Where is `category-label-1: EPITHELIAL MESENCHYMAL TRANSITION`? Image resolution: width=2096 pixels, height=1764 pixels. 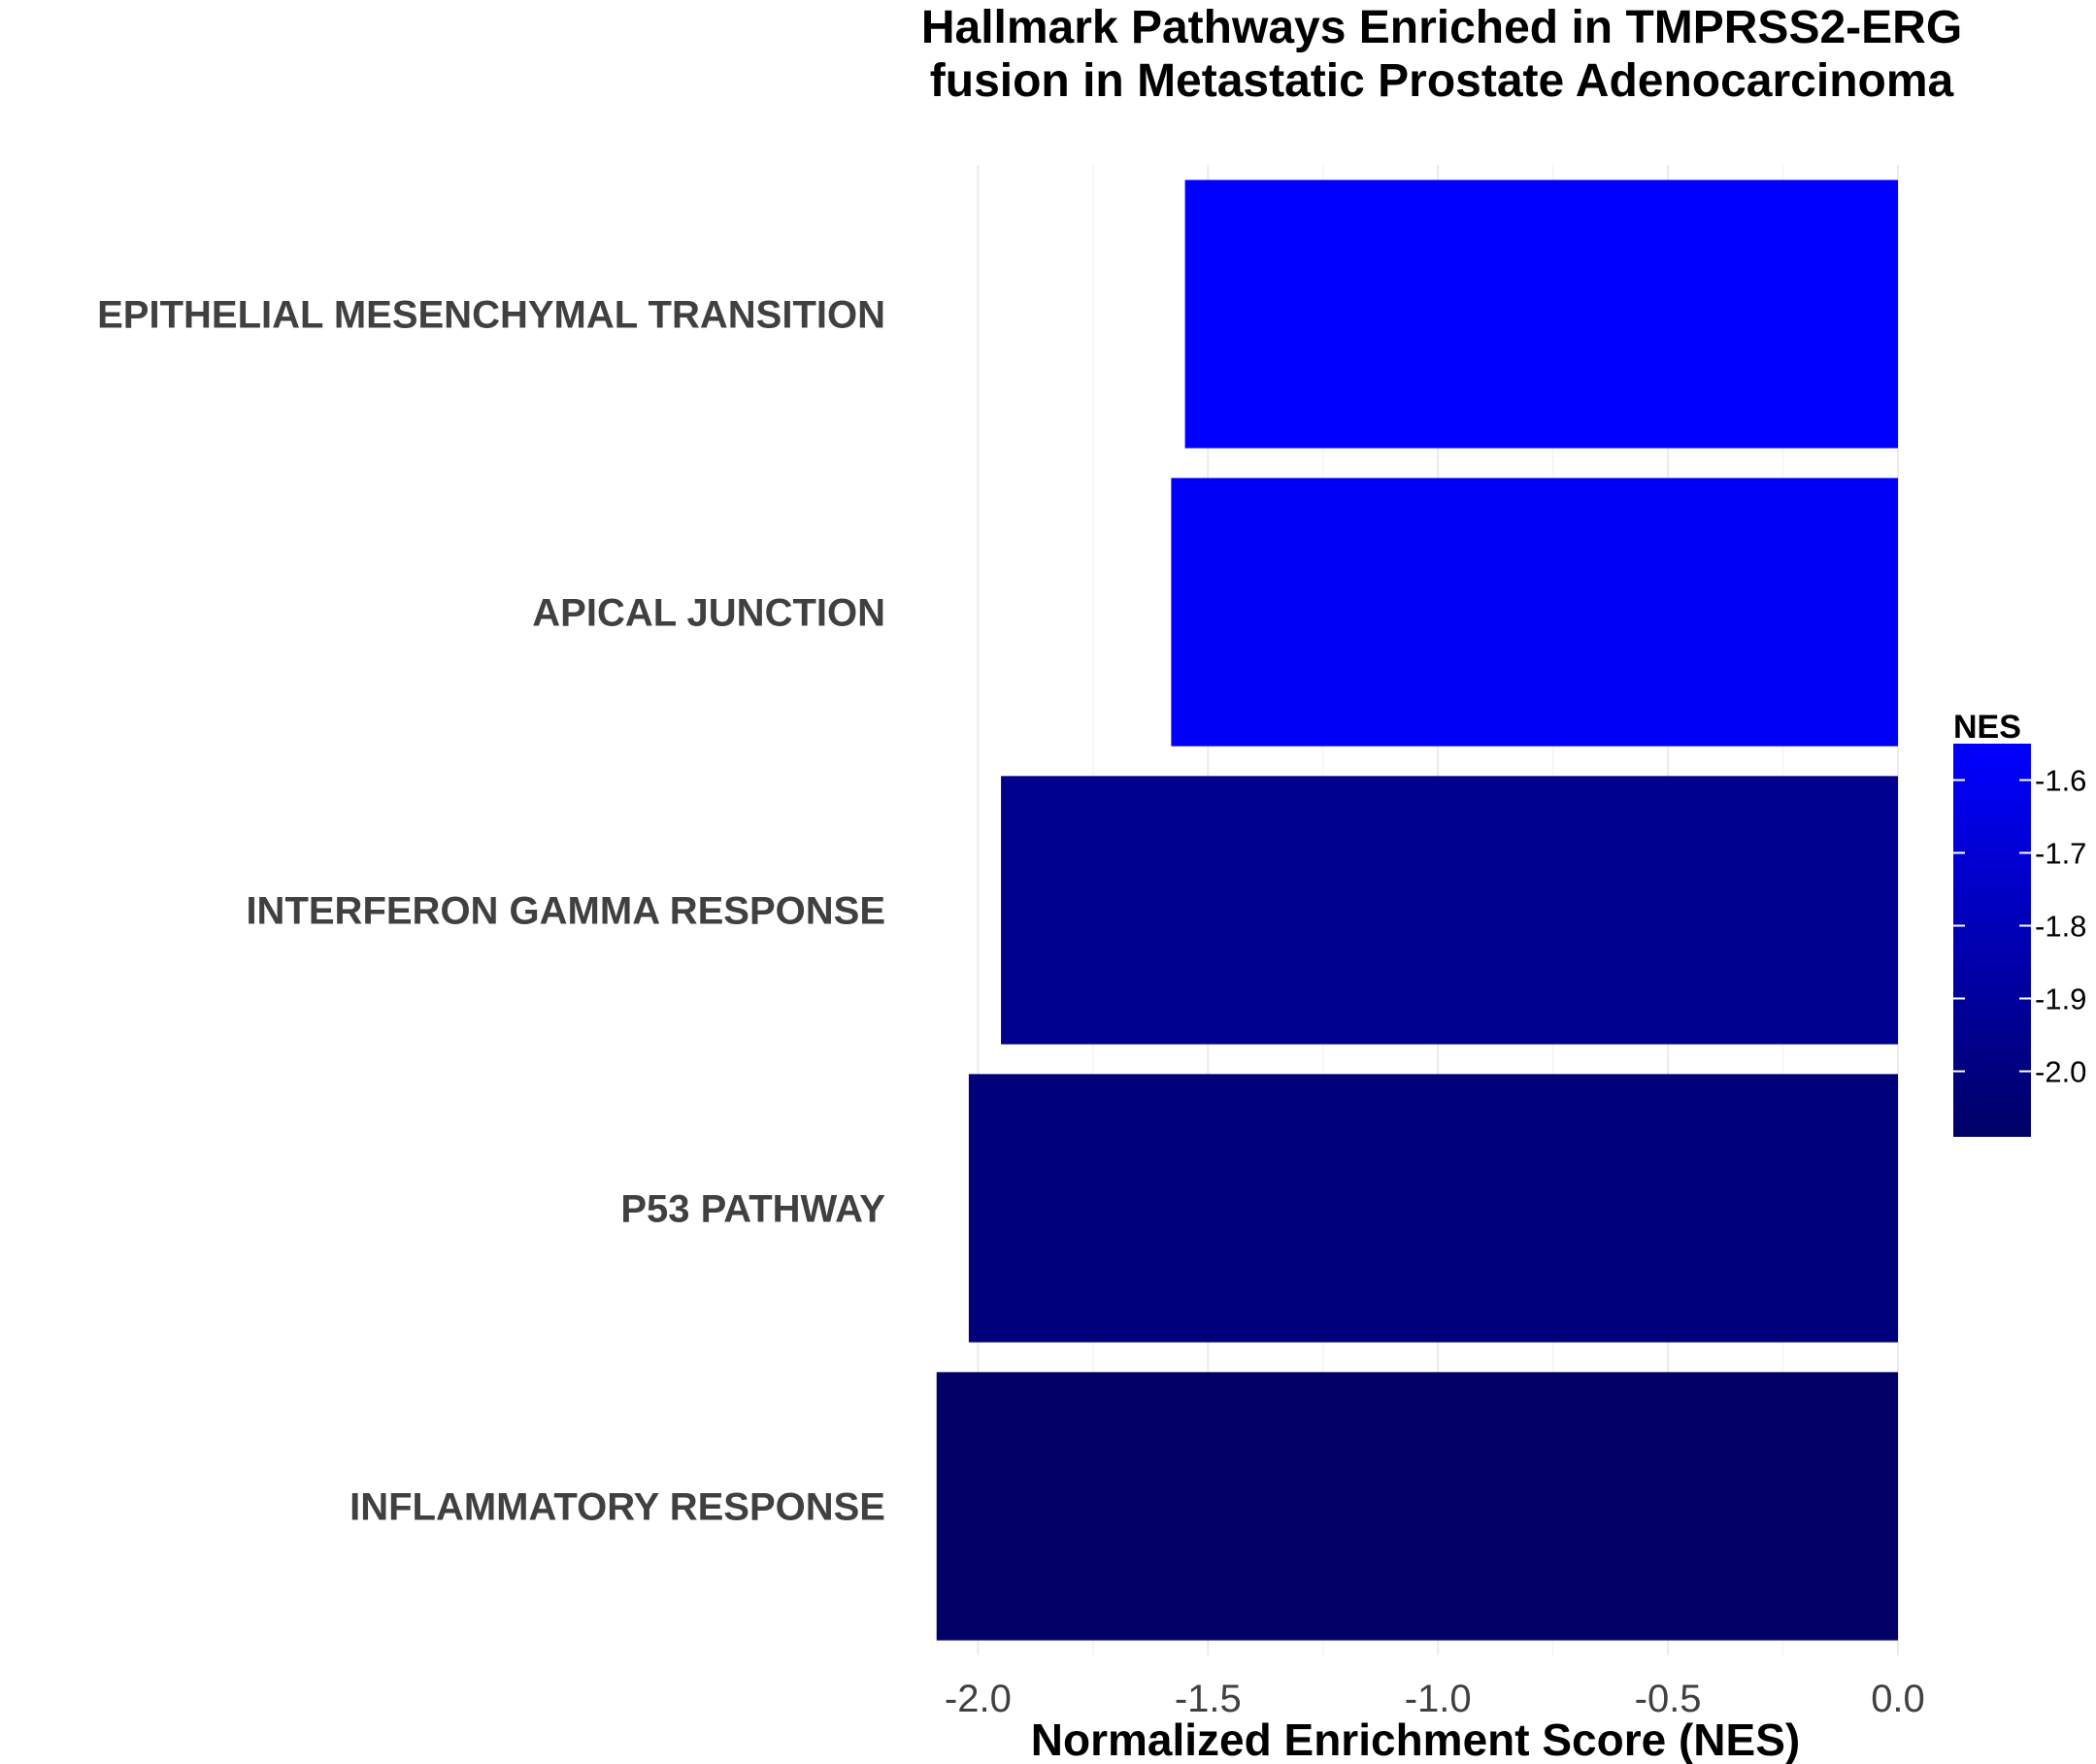
category-label-1: EPITHELIAL MESENCHYMAL TRANSITION is located at coordinates (491, 315).